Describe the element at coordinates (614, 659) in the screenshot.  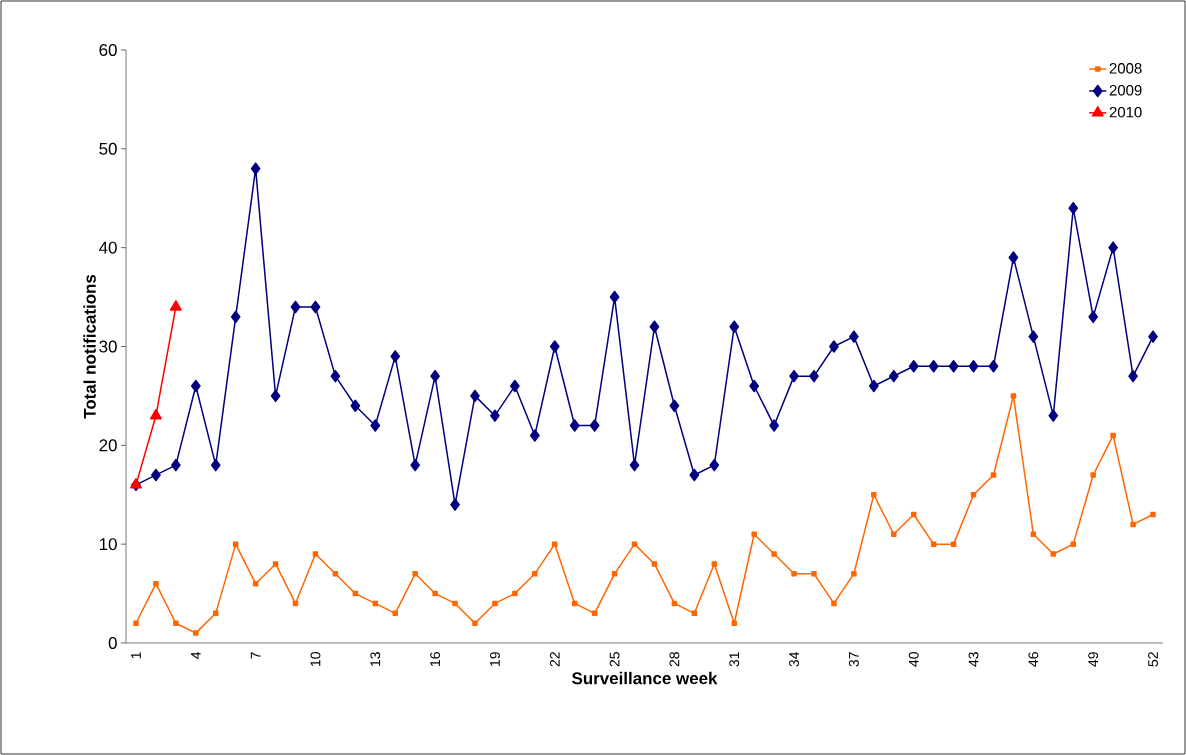
I see `x-tick-label: 25` at that location.